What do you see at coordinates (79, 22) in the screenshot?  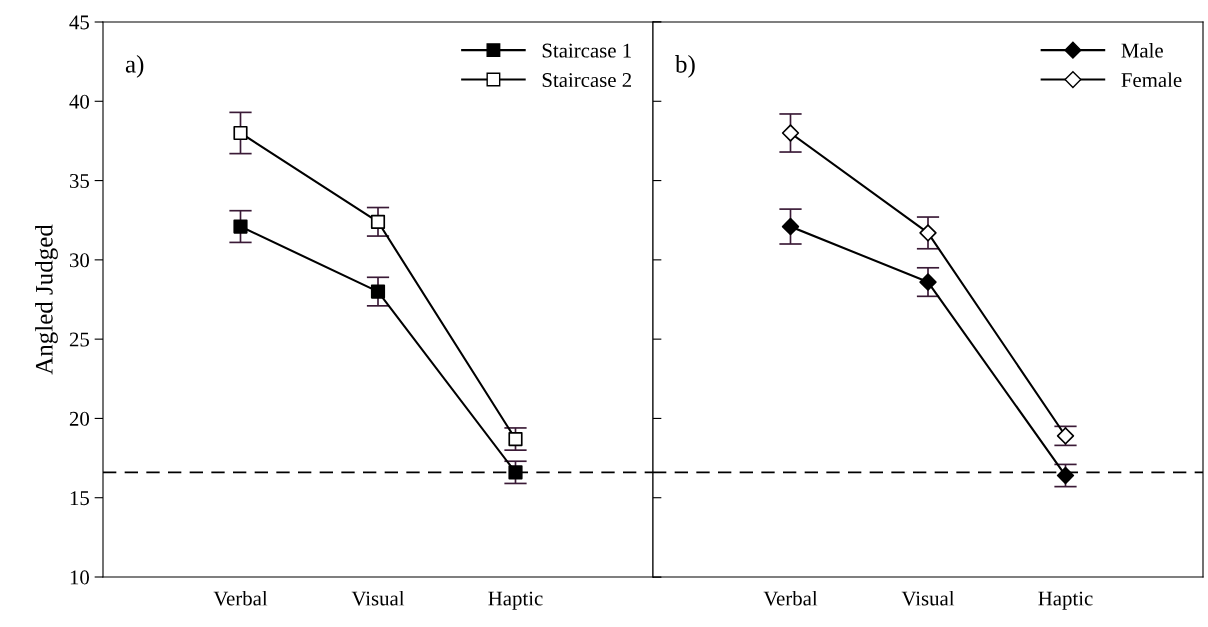 I see `y-tick-label: 45` at bounding box center [79, 22].